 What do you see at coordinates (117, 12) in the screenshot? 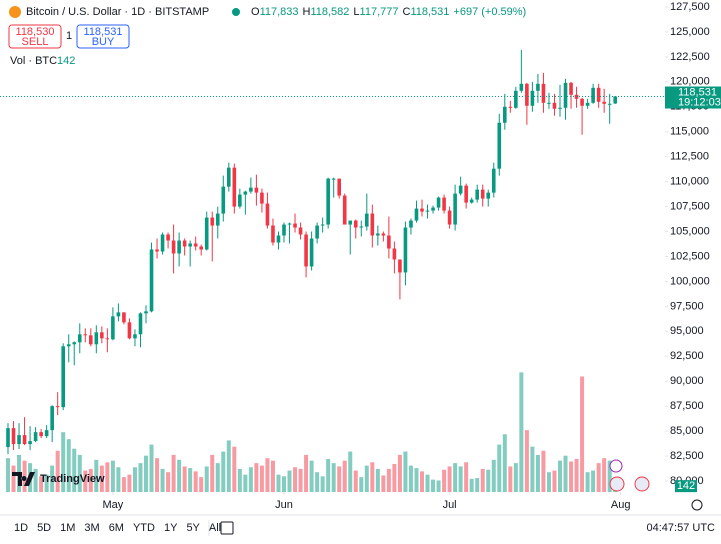
I see `symbol-title: Bitcoin / U.S. Dollar · 1D · BITSTAMP` at bounding box center [117, 12].